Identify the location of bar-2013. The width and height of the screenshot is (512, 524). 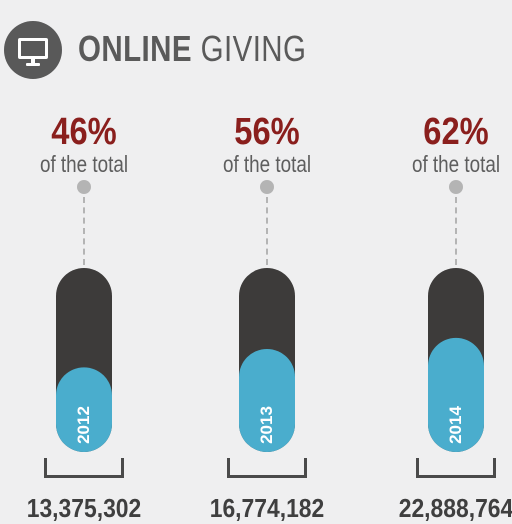
(267, 360).